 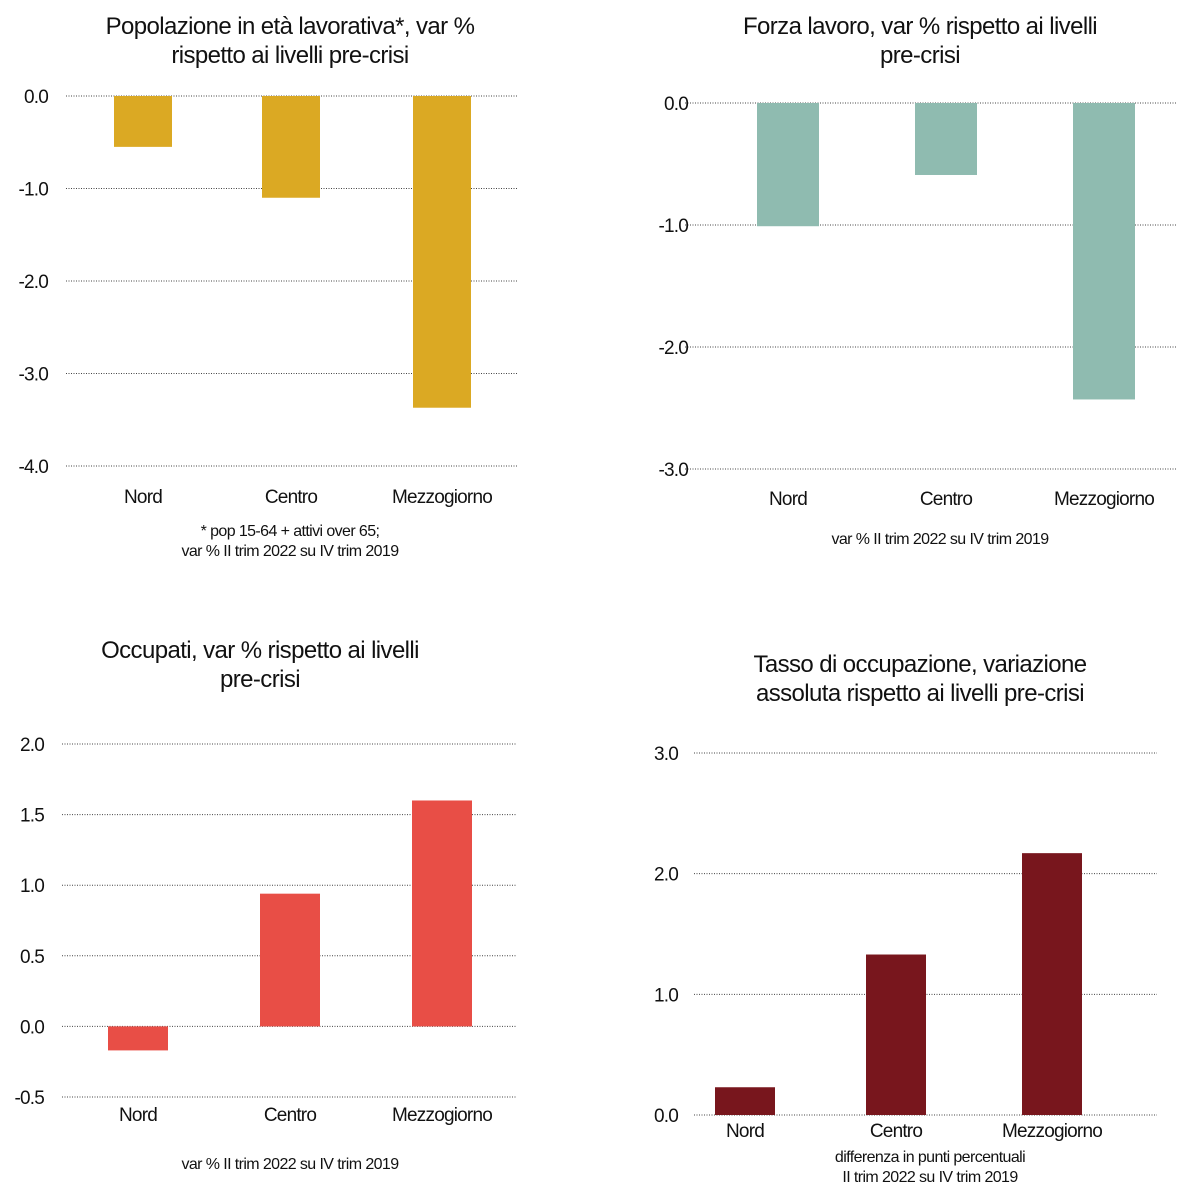 What do you see at coordinates (32, 957) in the screenshot?
I see `y-tick-label: 0.5` at bounding box center [32, 957].